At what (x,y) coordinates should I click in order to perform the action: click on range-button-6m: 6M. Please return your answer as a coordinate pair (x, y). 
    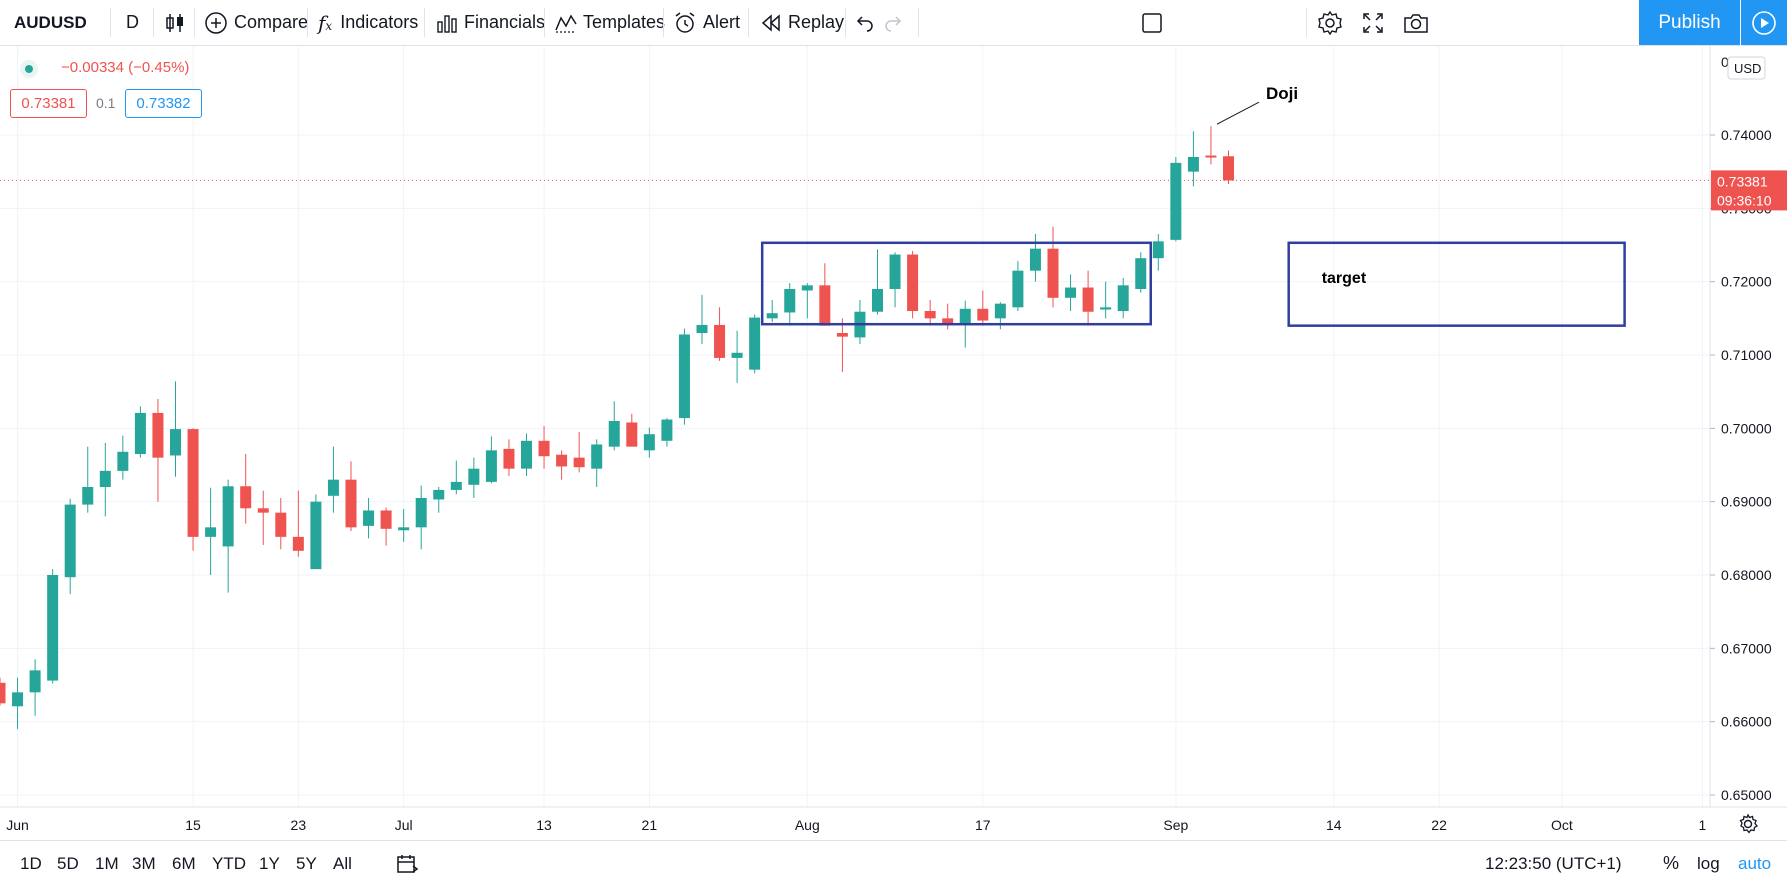
    Looking at the image, I should click on (184, 863).